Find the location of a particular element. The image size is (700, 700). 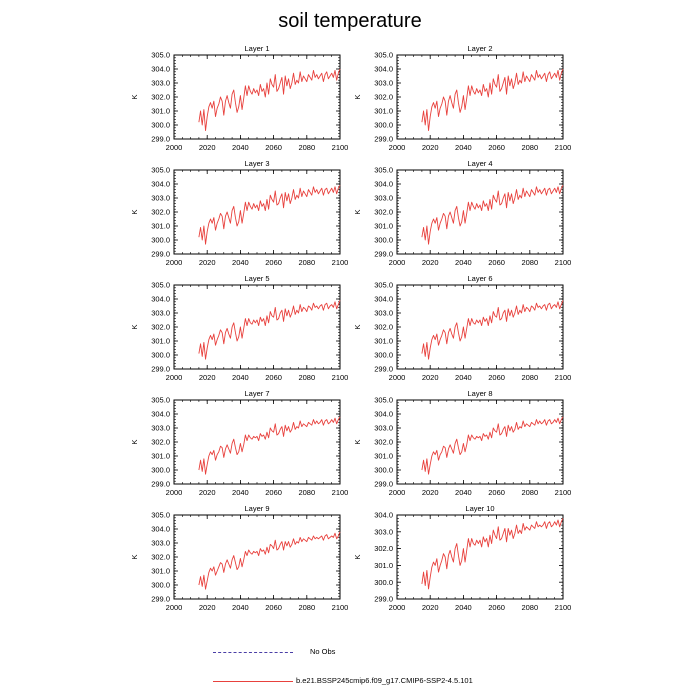

chart-title-layer-1: Layer 1 is located at coordinates (256, 48).